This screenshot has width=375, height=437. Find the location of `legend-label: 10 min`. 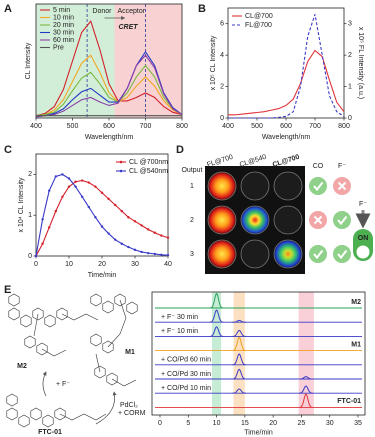

legend-label: 10 min is located at coordinates (63, 17).